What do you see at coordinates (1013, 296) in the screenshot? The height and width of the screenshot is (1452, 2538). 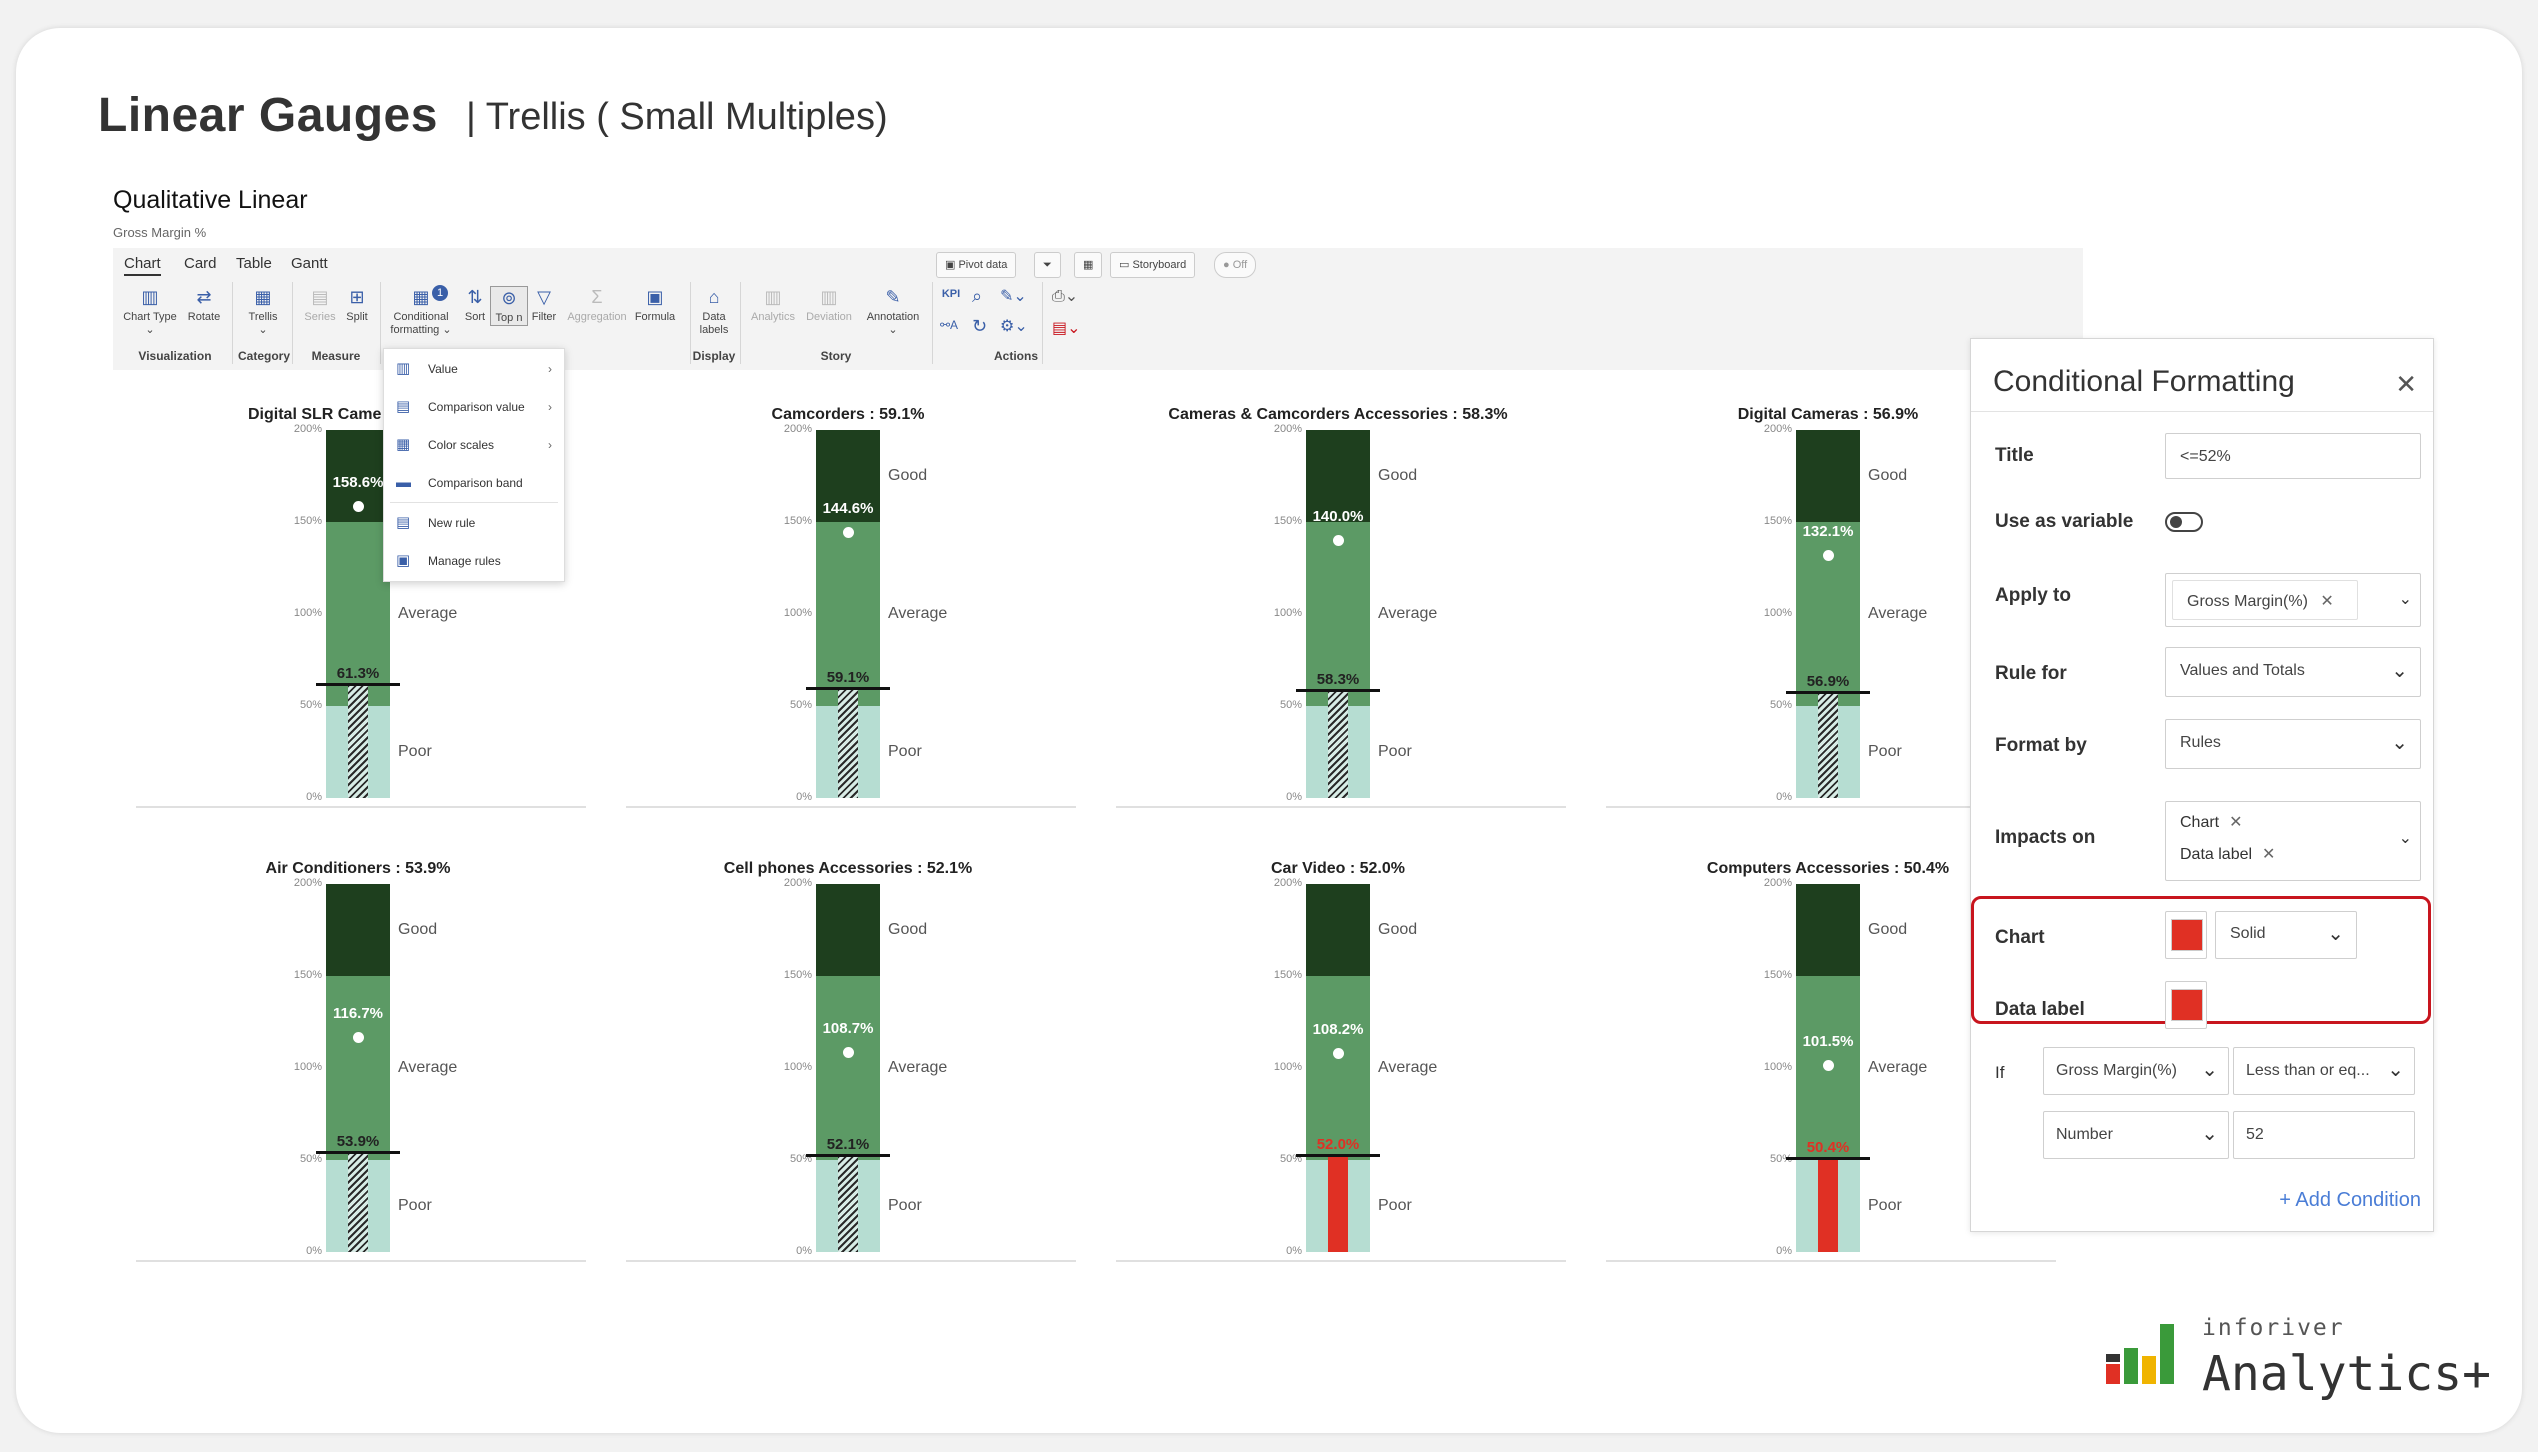 I see `brush-icon: ✎⌄` at bounding box center [1013, 296].